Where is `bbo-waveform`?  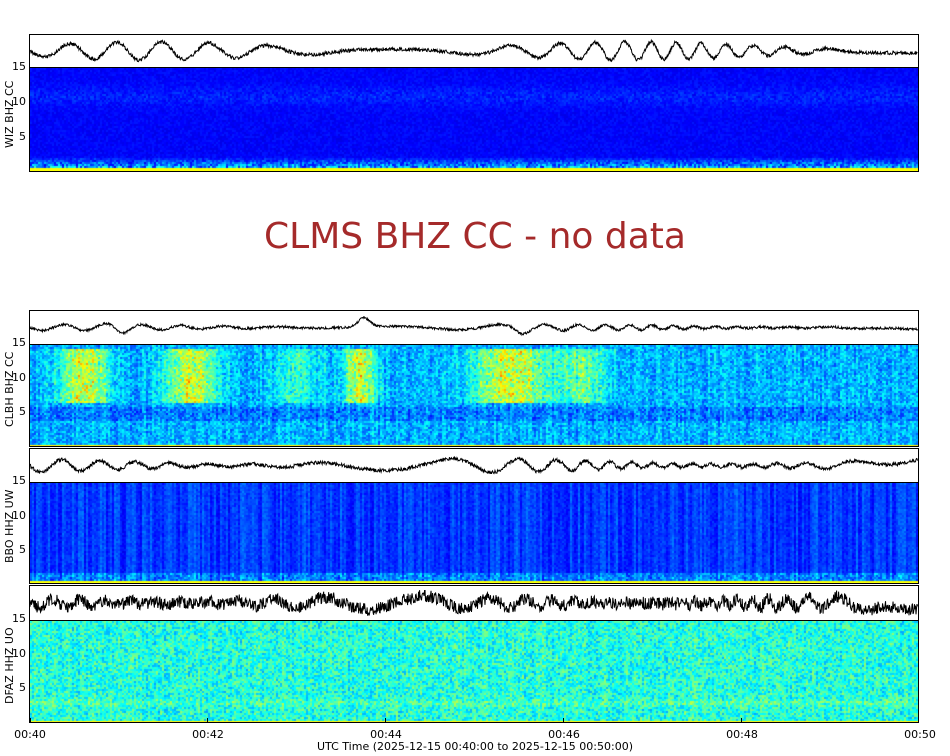 bbo-waveform is located at coordinates (474, 465).